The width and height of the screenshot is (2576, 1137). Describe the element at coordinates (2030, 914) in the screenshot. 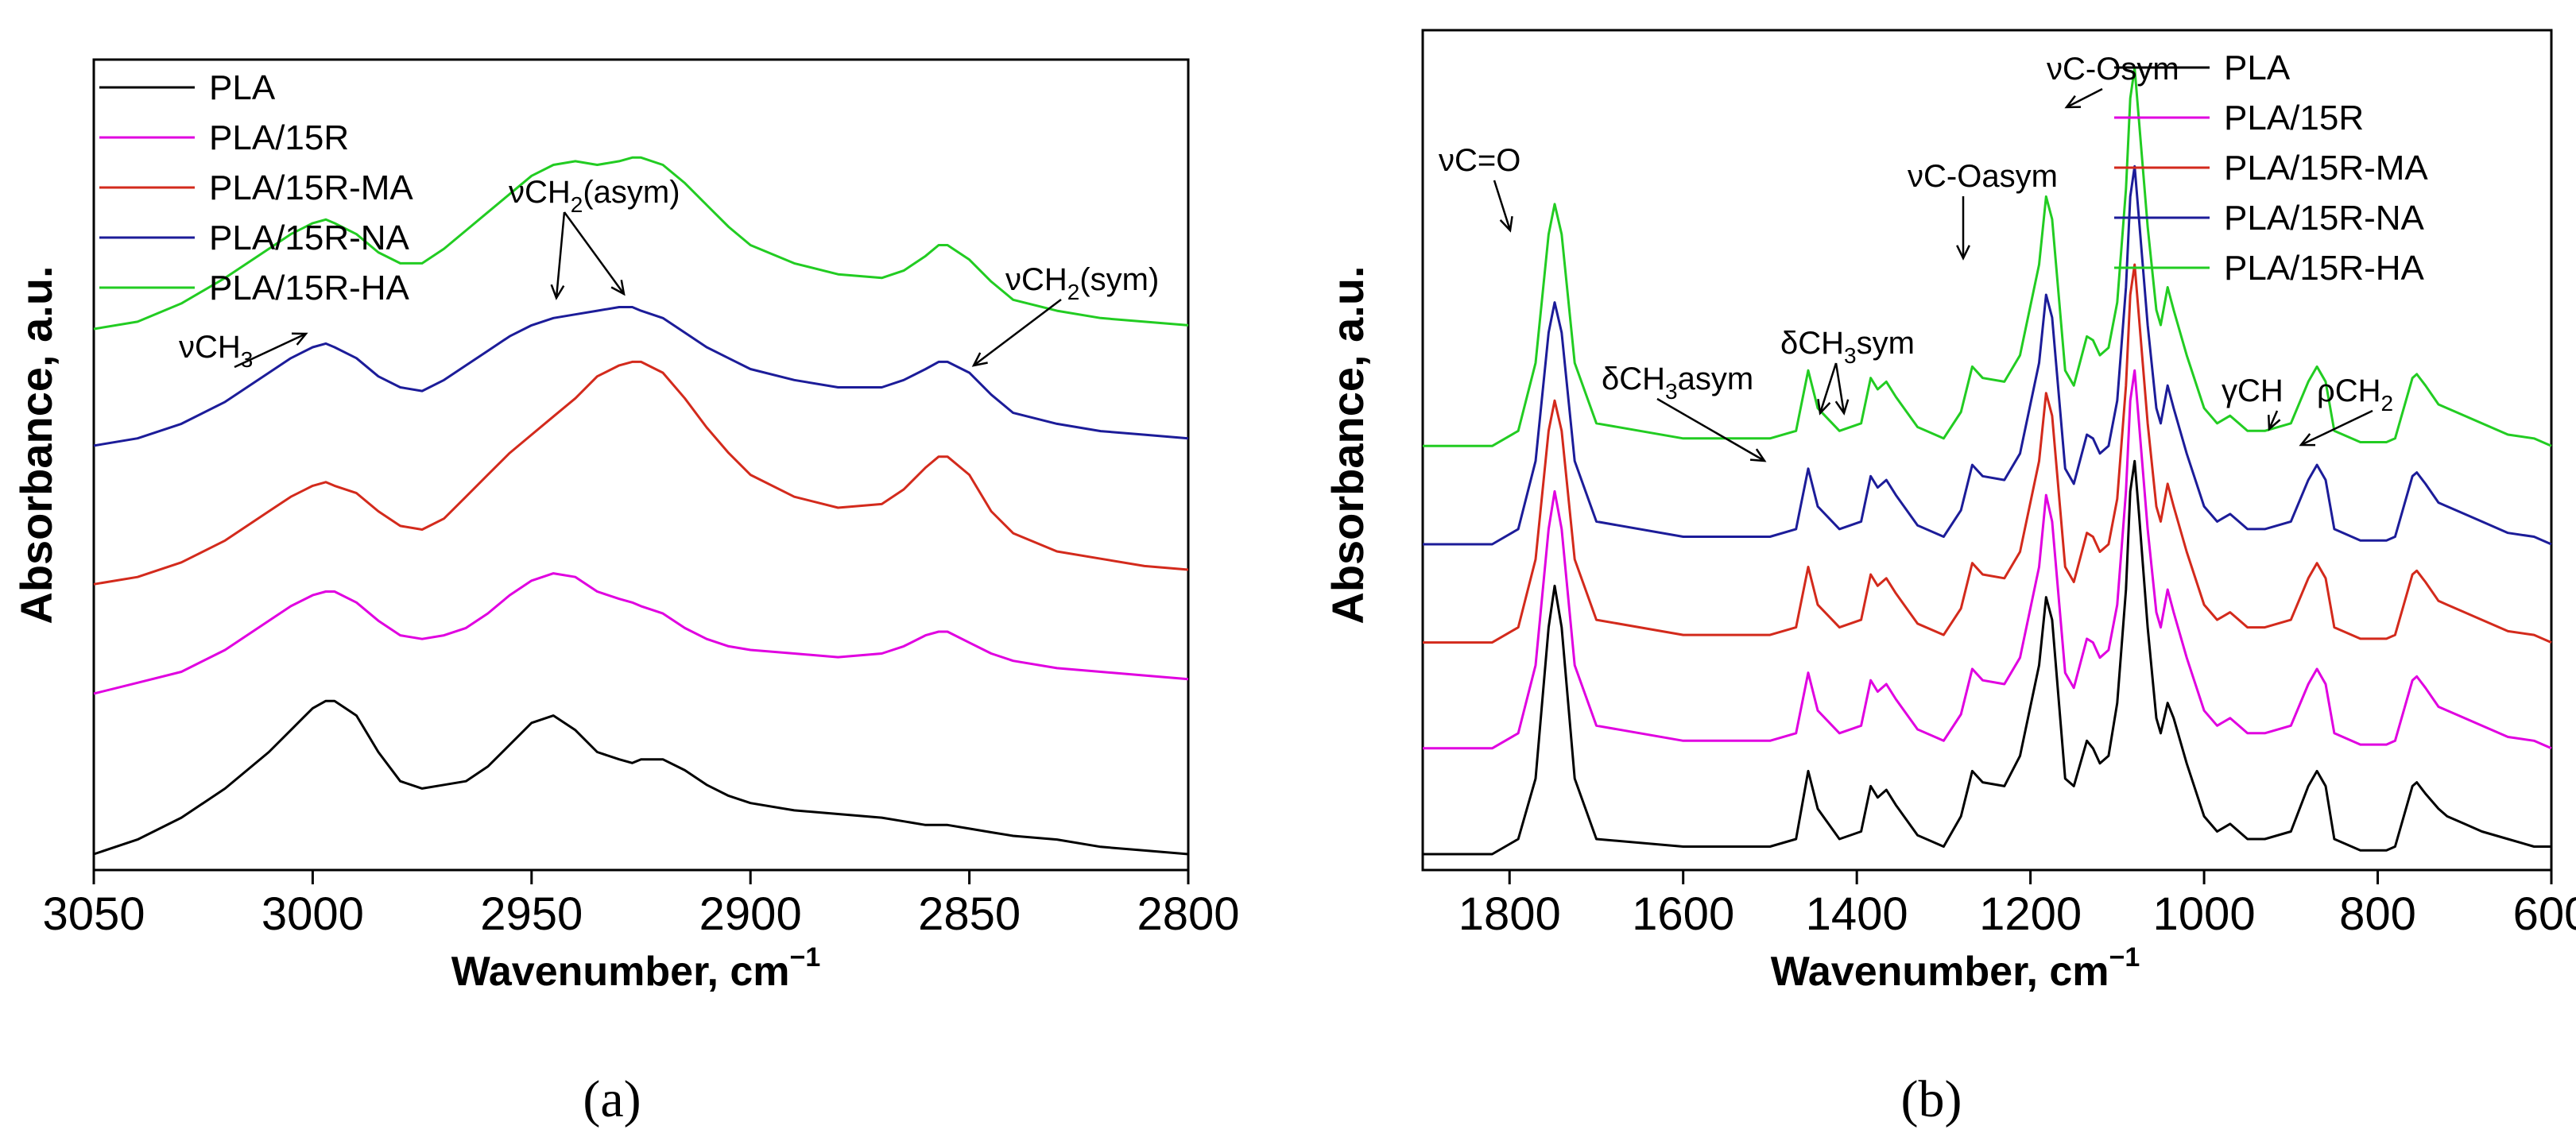

I see `x-tick-label: 1200` at that location.